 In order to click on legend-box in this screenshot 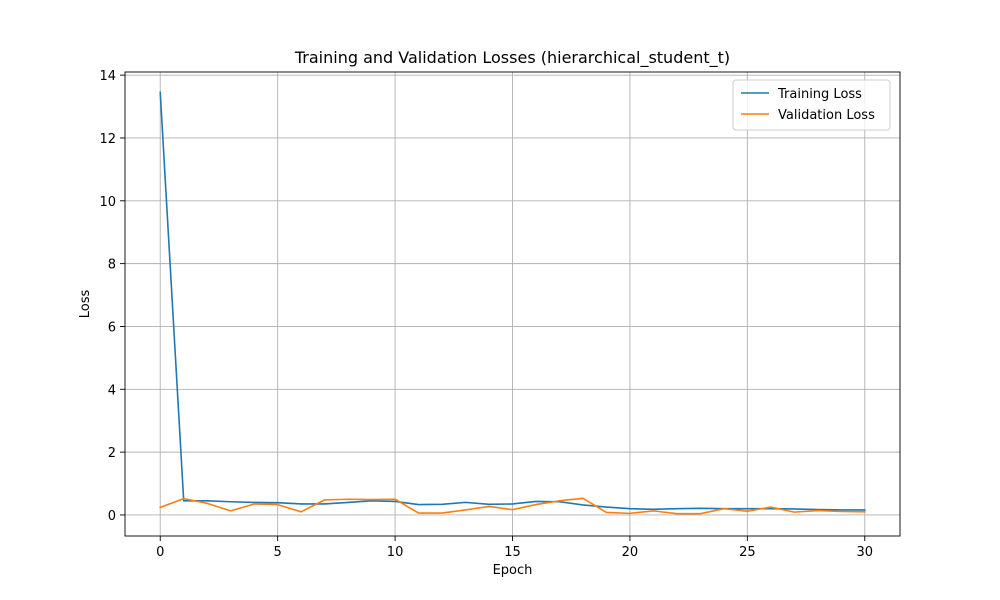, I will do `click(811, 105)`.